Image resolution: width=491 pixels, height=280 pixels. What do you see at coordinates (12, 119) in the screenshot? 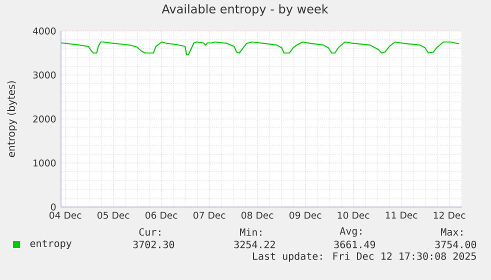
I see `y-axis-title: entropy (bytes)` at bounding box center [12, 119].